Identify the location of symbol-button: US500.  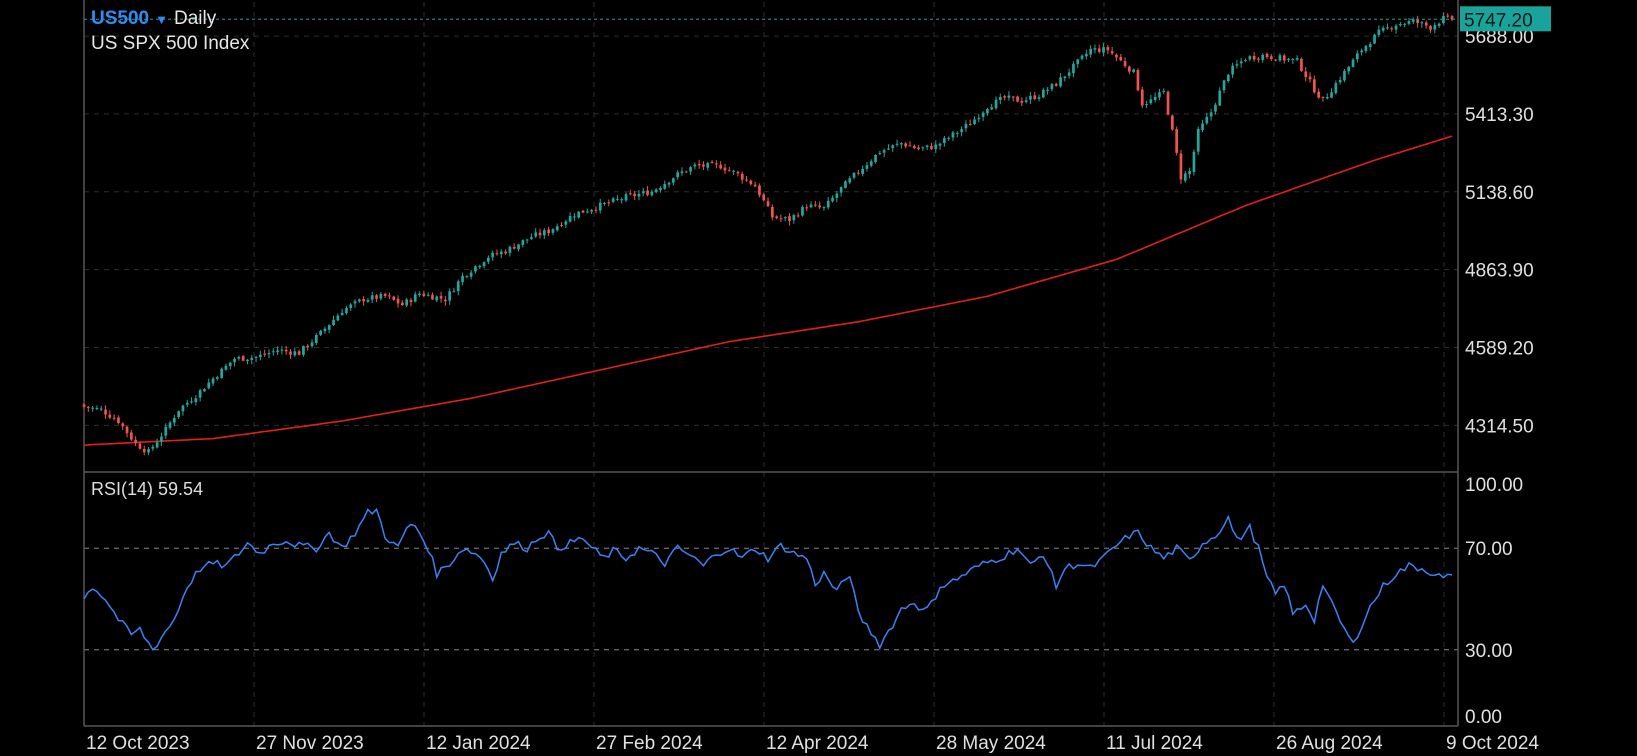
(120, 18).